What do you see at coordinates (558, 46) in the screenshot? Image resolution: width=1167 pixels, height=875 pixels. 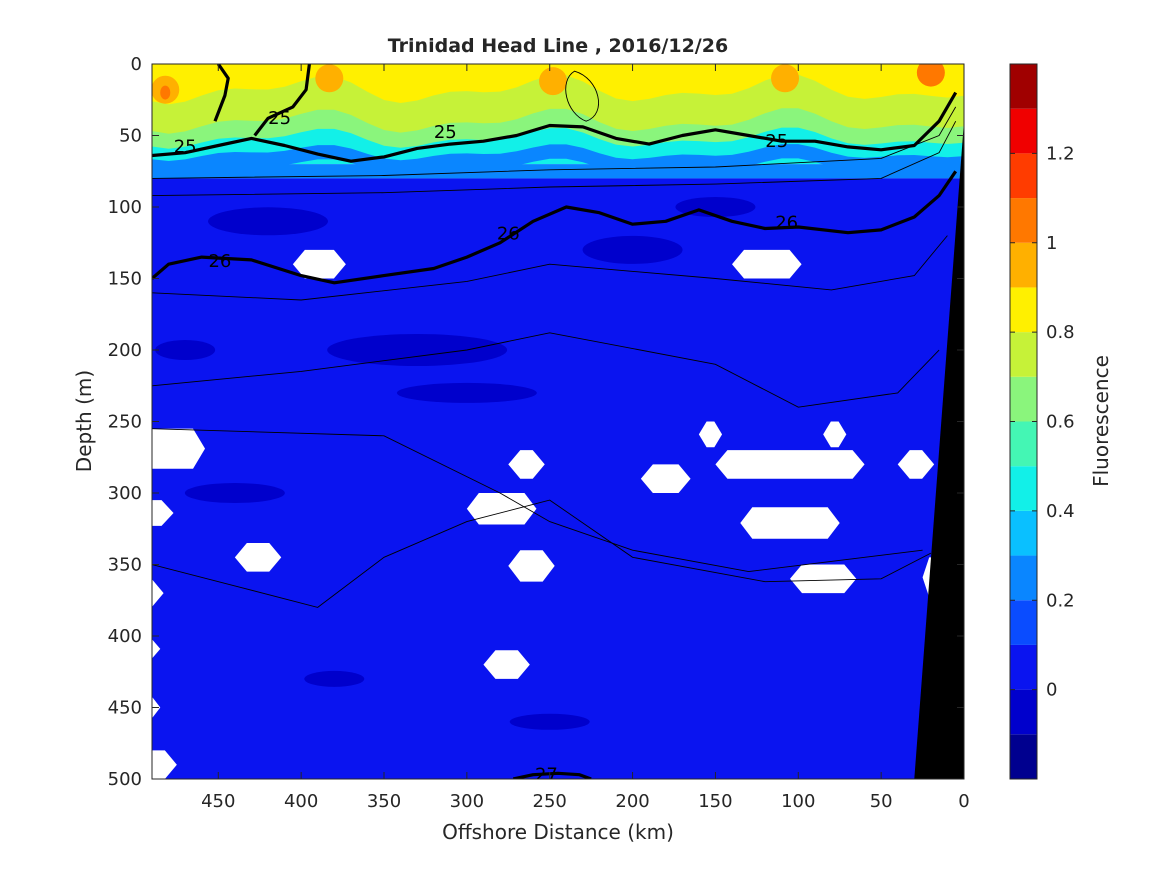 I see `chart-title: Trinidad Head Line , 2016/12/26` at bounding box center [558, 46].